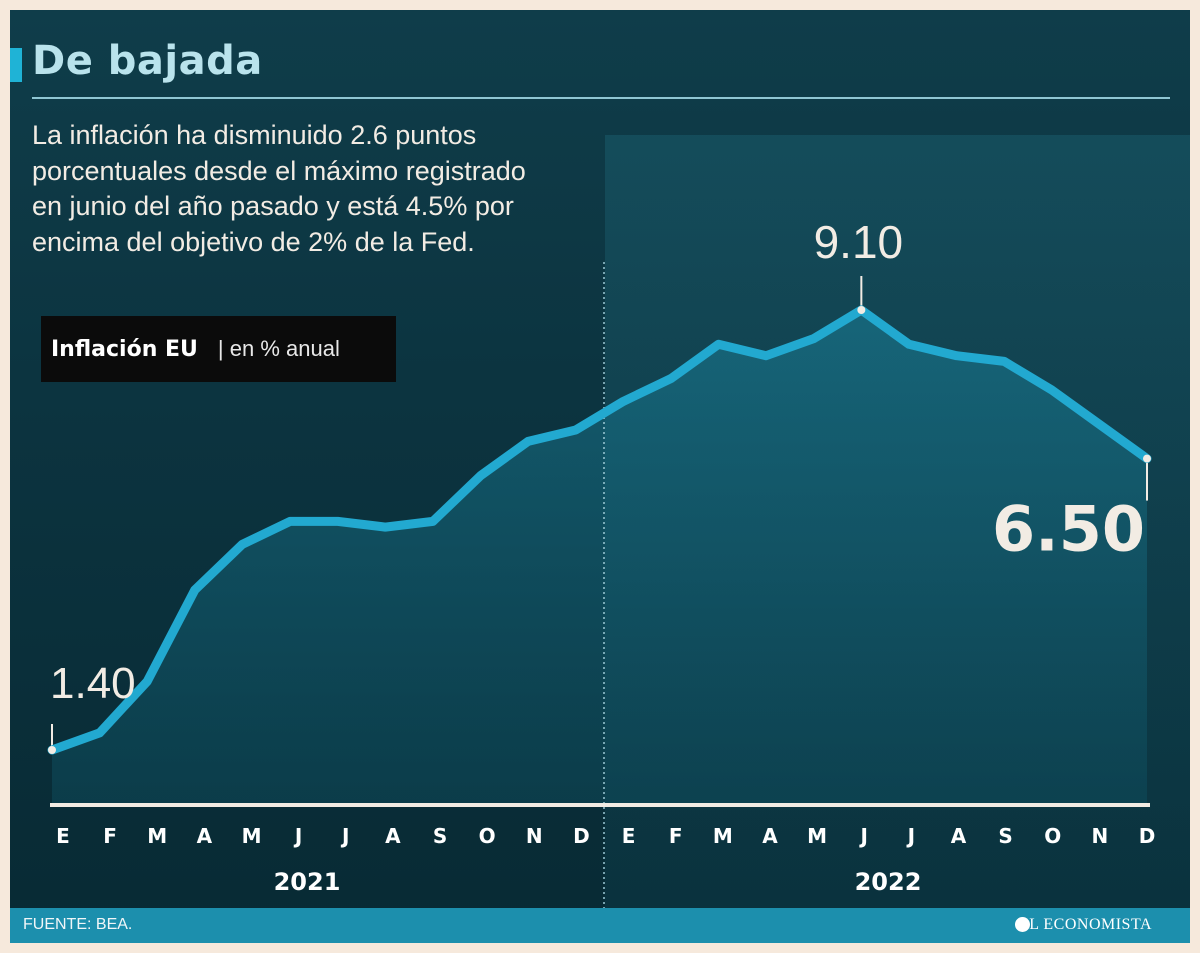 This screenshot has width=1200, height=953. What do you see at coordinates (888, 882) in the screenshot?
I see `year-label-2022: 2022` at bounding box center [888, 882].